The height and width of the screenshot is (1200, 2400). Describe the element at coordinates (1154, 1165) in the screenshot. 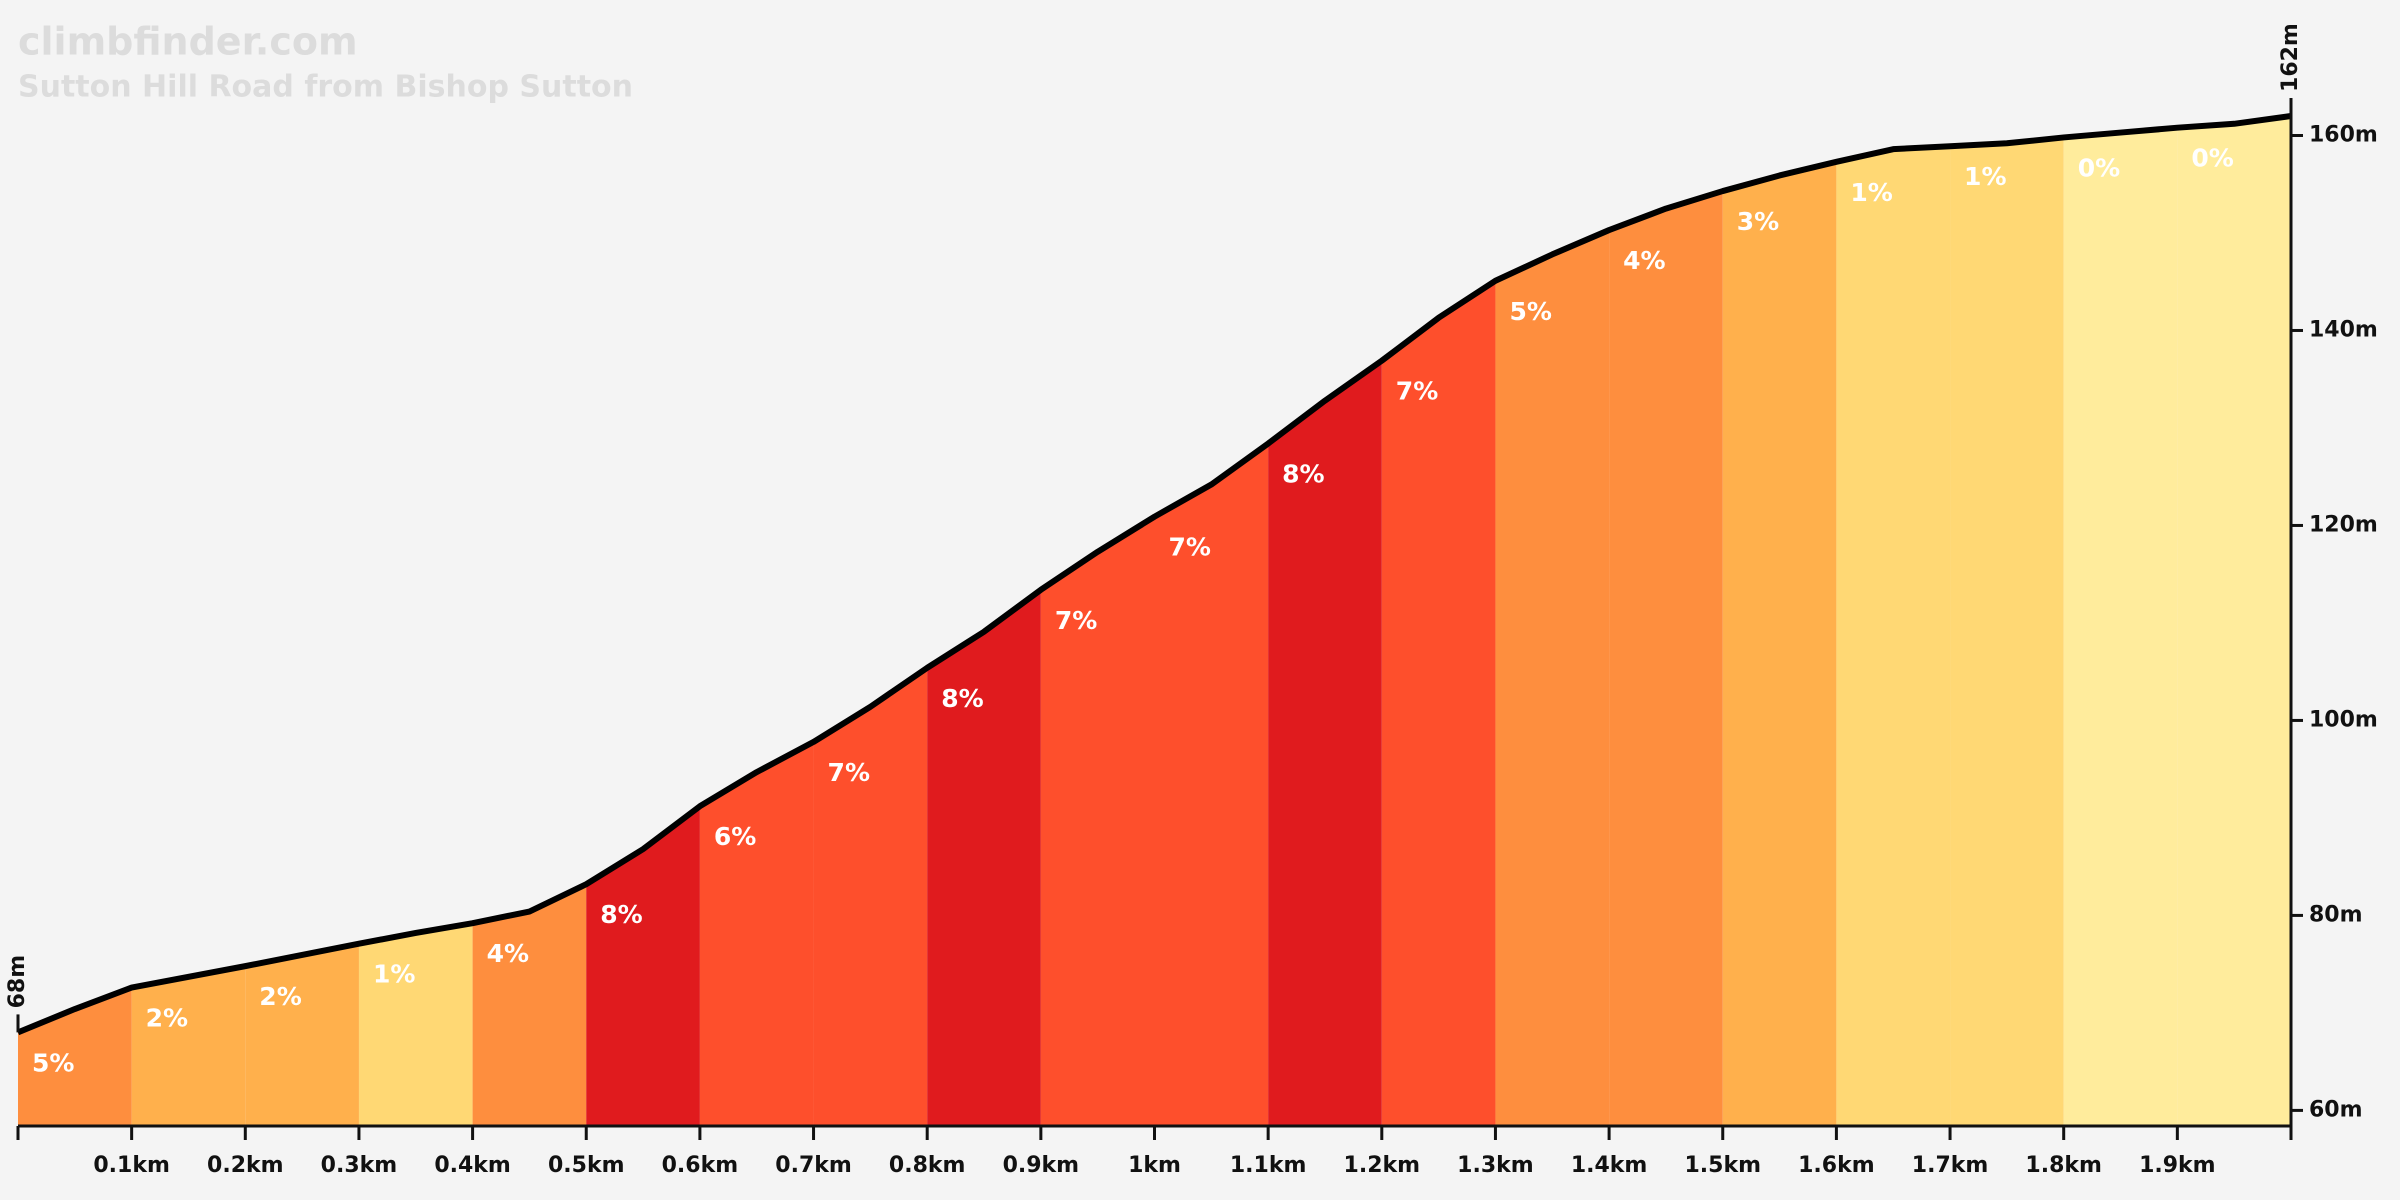

I see `x-tick-label: 1km` at that location.